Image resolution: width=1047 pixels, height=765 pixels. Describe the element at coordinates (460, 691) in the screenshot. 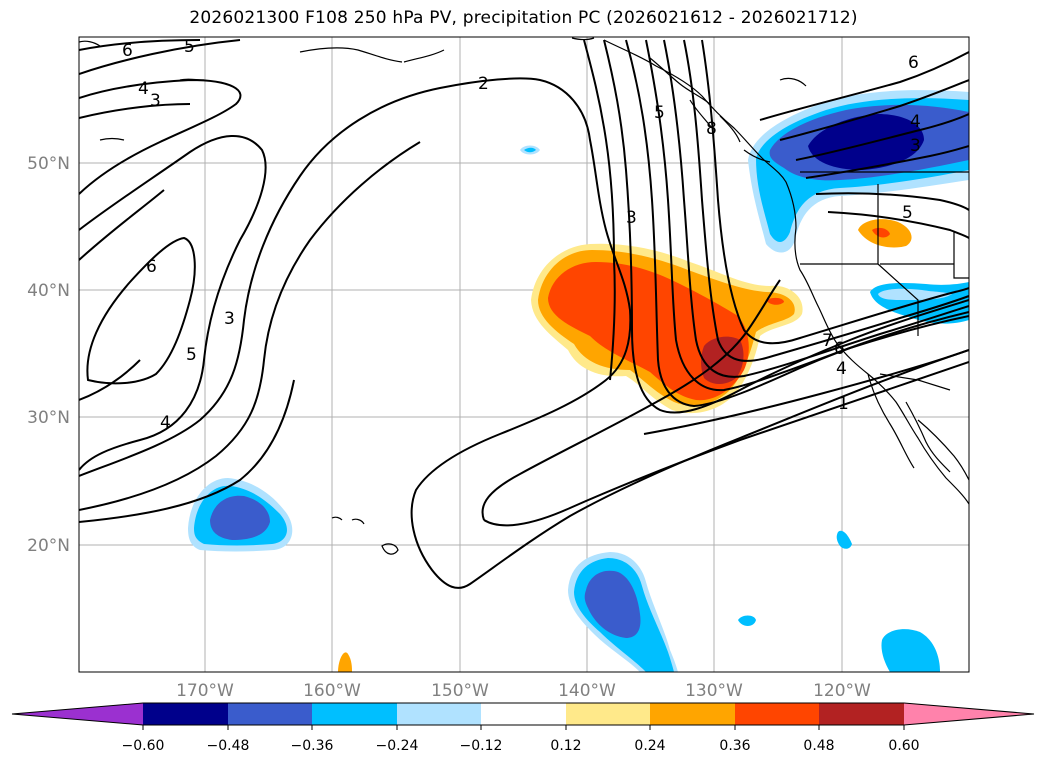

I see `lon-label-150w: 150°W` at that location.